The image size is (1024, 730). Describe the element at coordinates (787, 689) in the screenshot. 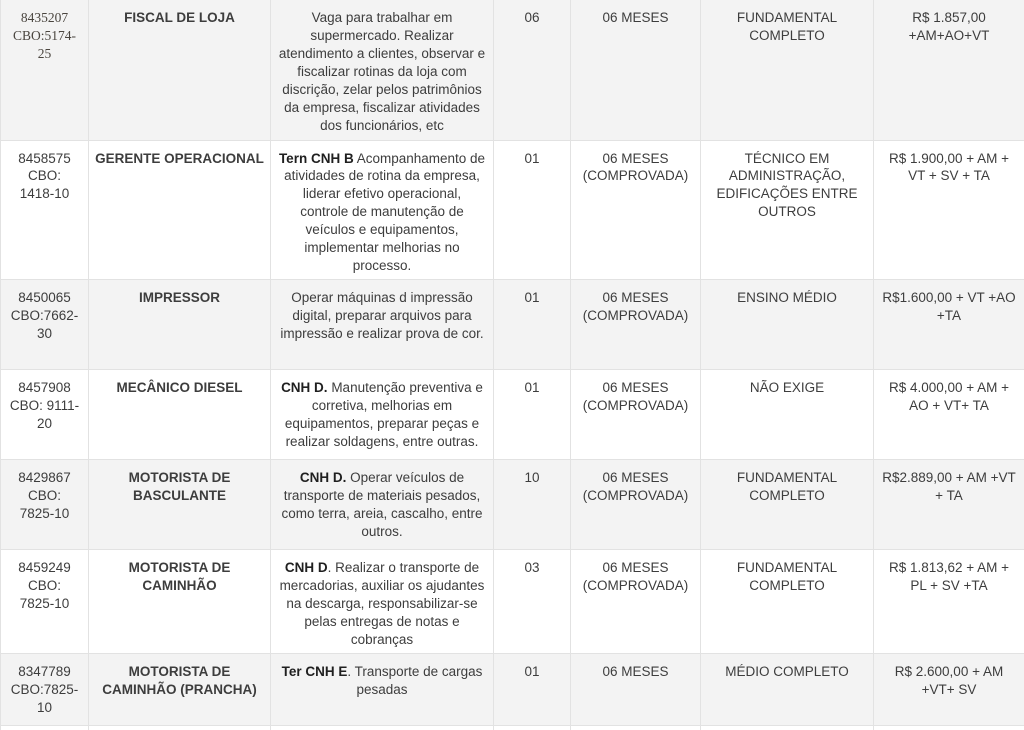

I see `cell-education: MÉDIO COMPLETO` at that location.